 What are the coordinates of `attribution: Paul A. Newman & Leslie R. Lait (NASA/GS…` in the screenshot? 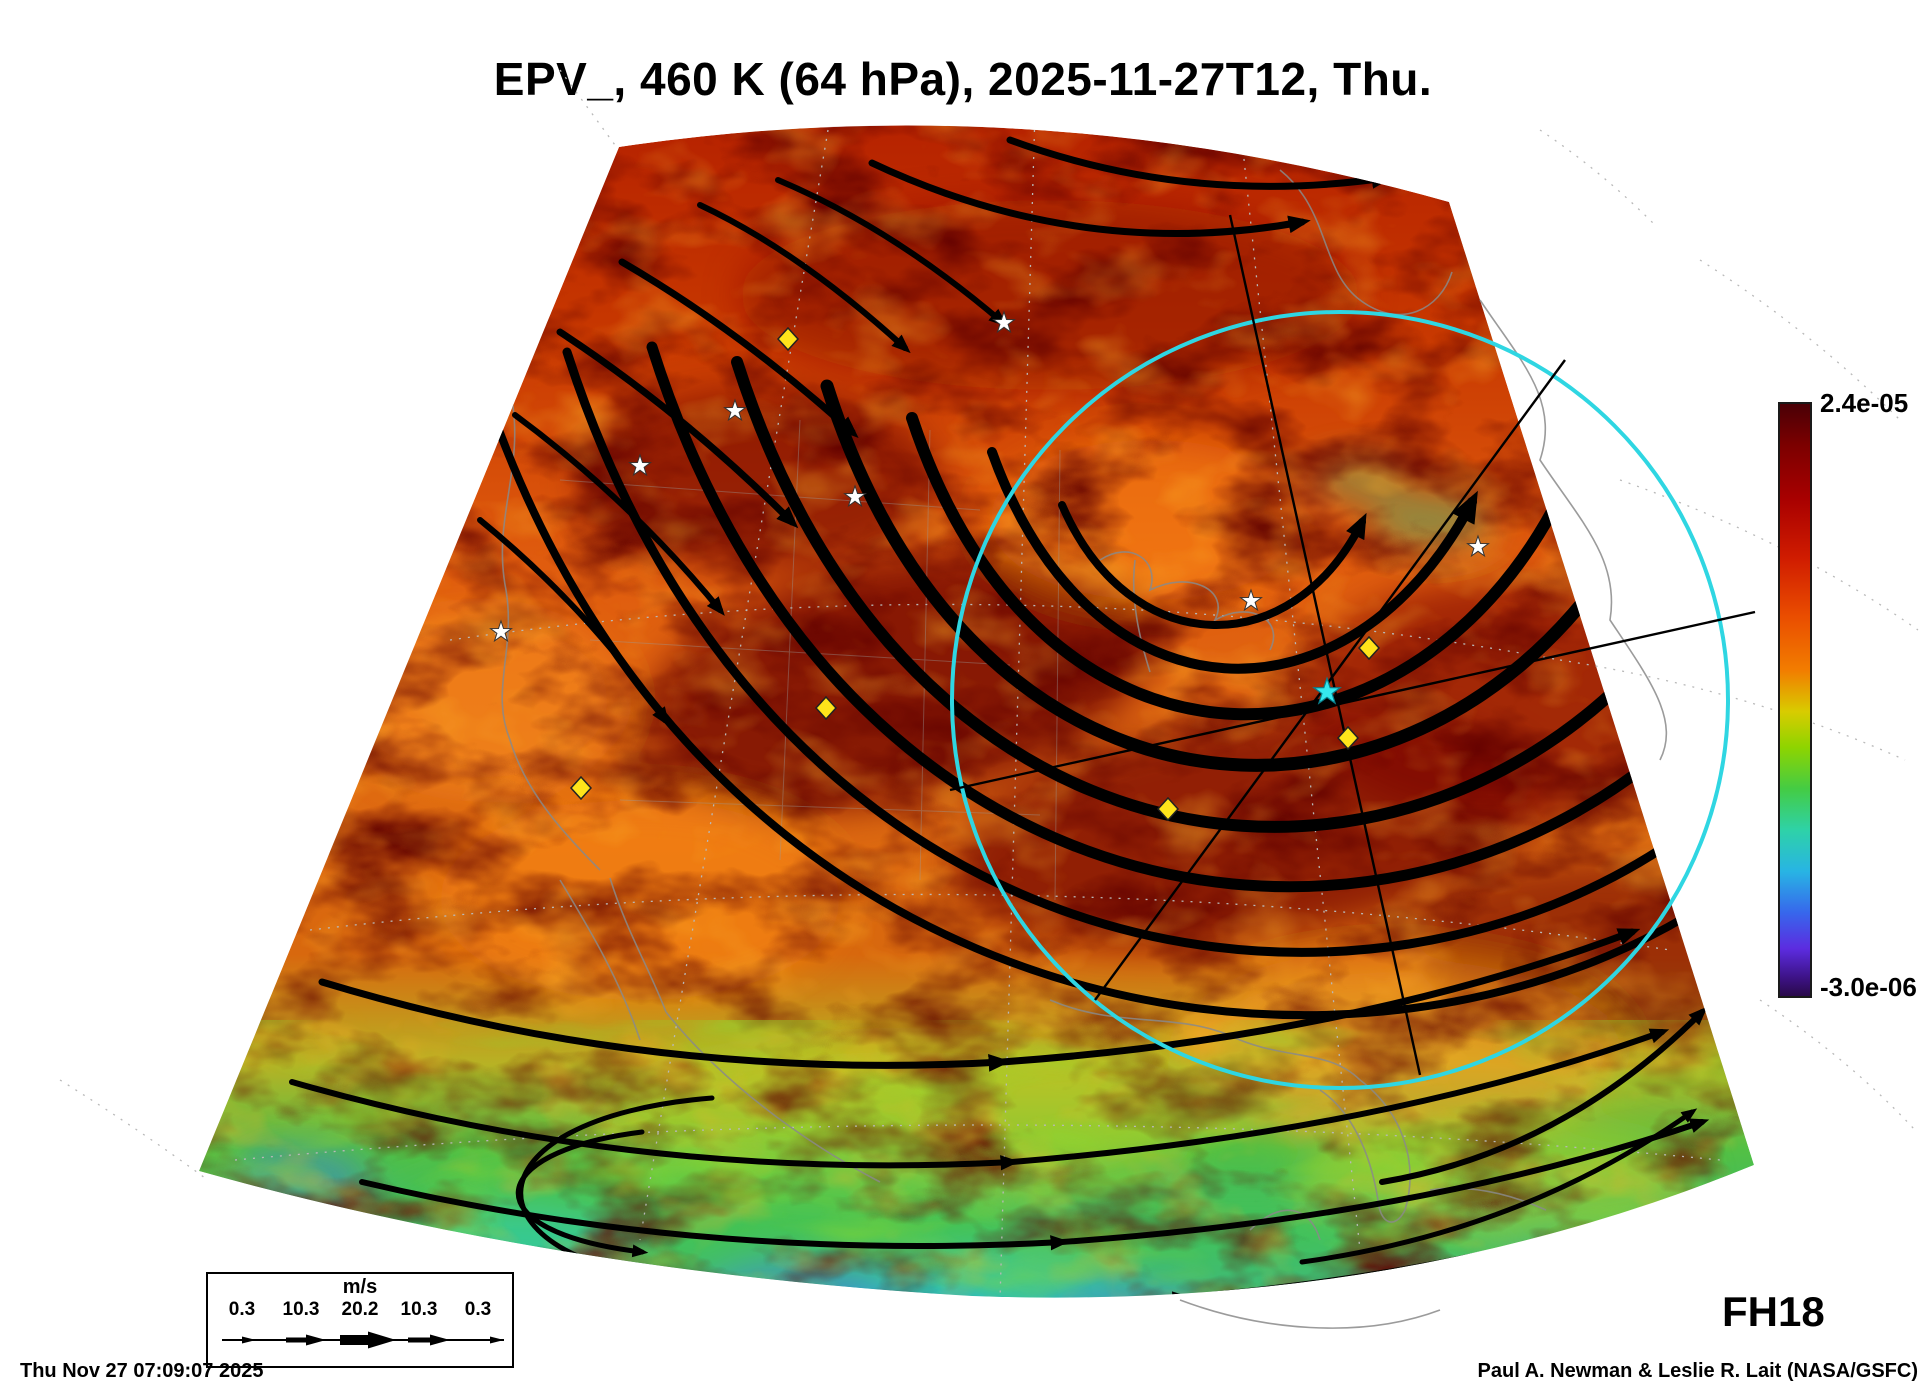 It's located at (1697, 1371).